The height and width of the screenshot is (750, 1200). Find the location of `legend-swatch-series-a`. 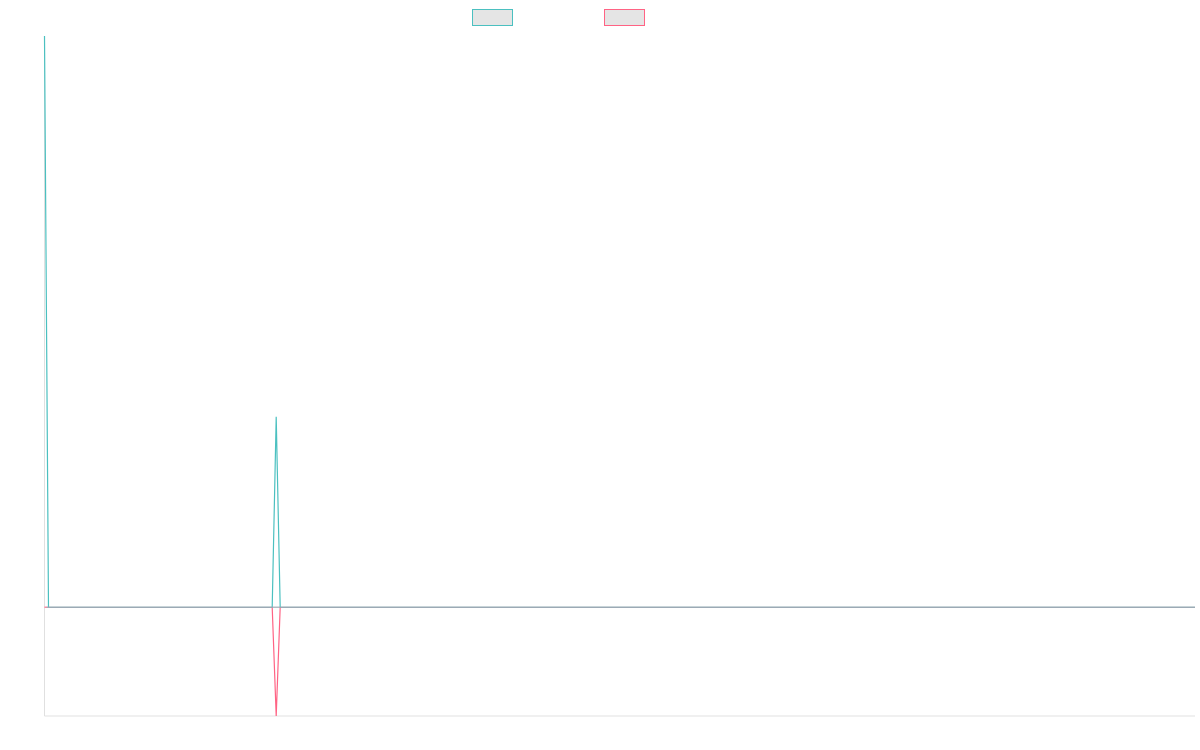

legend-swatch-series-a is located at coordinates (492, 17).